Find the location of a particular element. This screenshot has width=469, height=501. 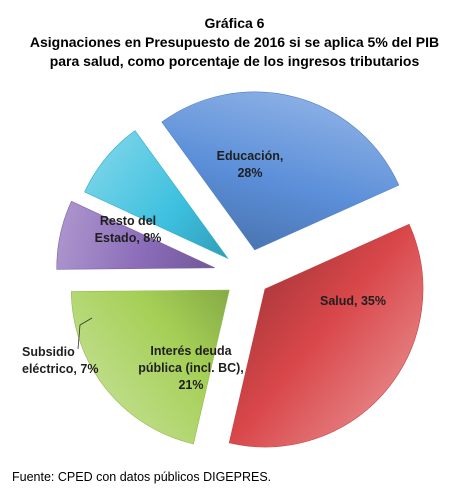

slice-label-line: Interés deuda is located at coordinates (191, 351).